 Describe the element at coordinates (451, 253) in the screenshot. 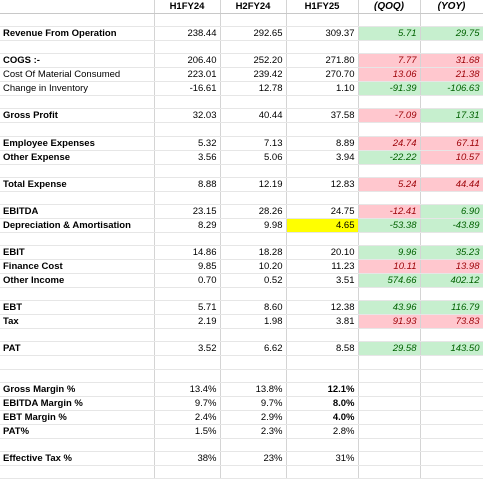

I see `yoy-cell: 35.23` at that location.